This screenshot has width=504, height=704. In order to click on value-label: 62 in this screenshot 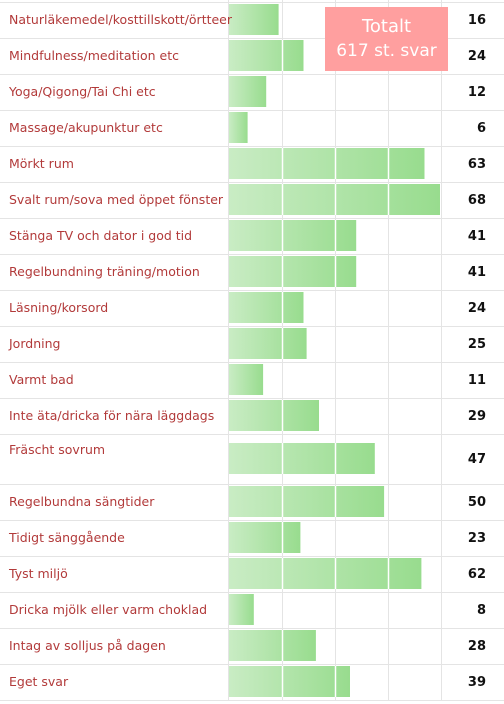, I will do `click(476, 574)`.